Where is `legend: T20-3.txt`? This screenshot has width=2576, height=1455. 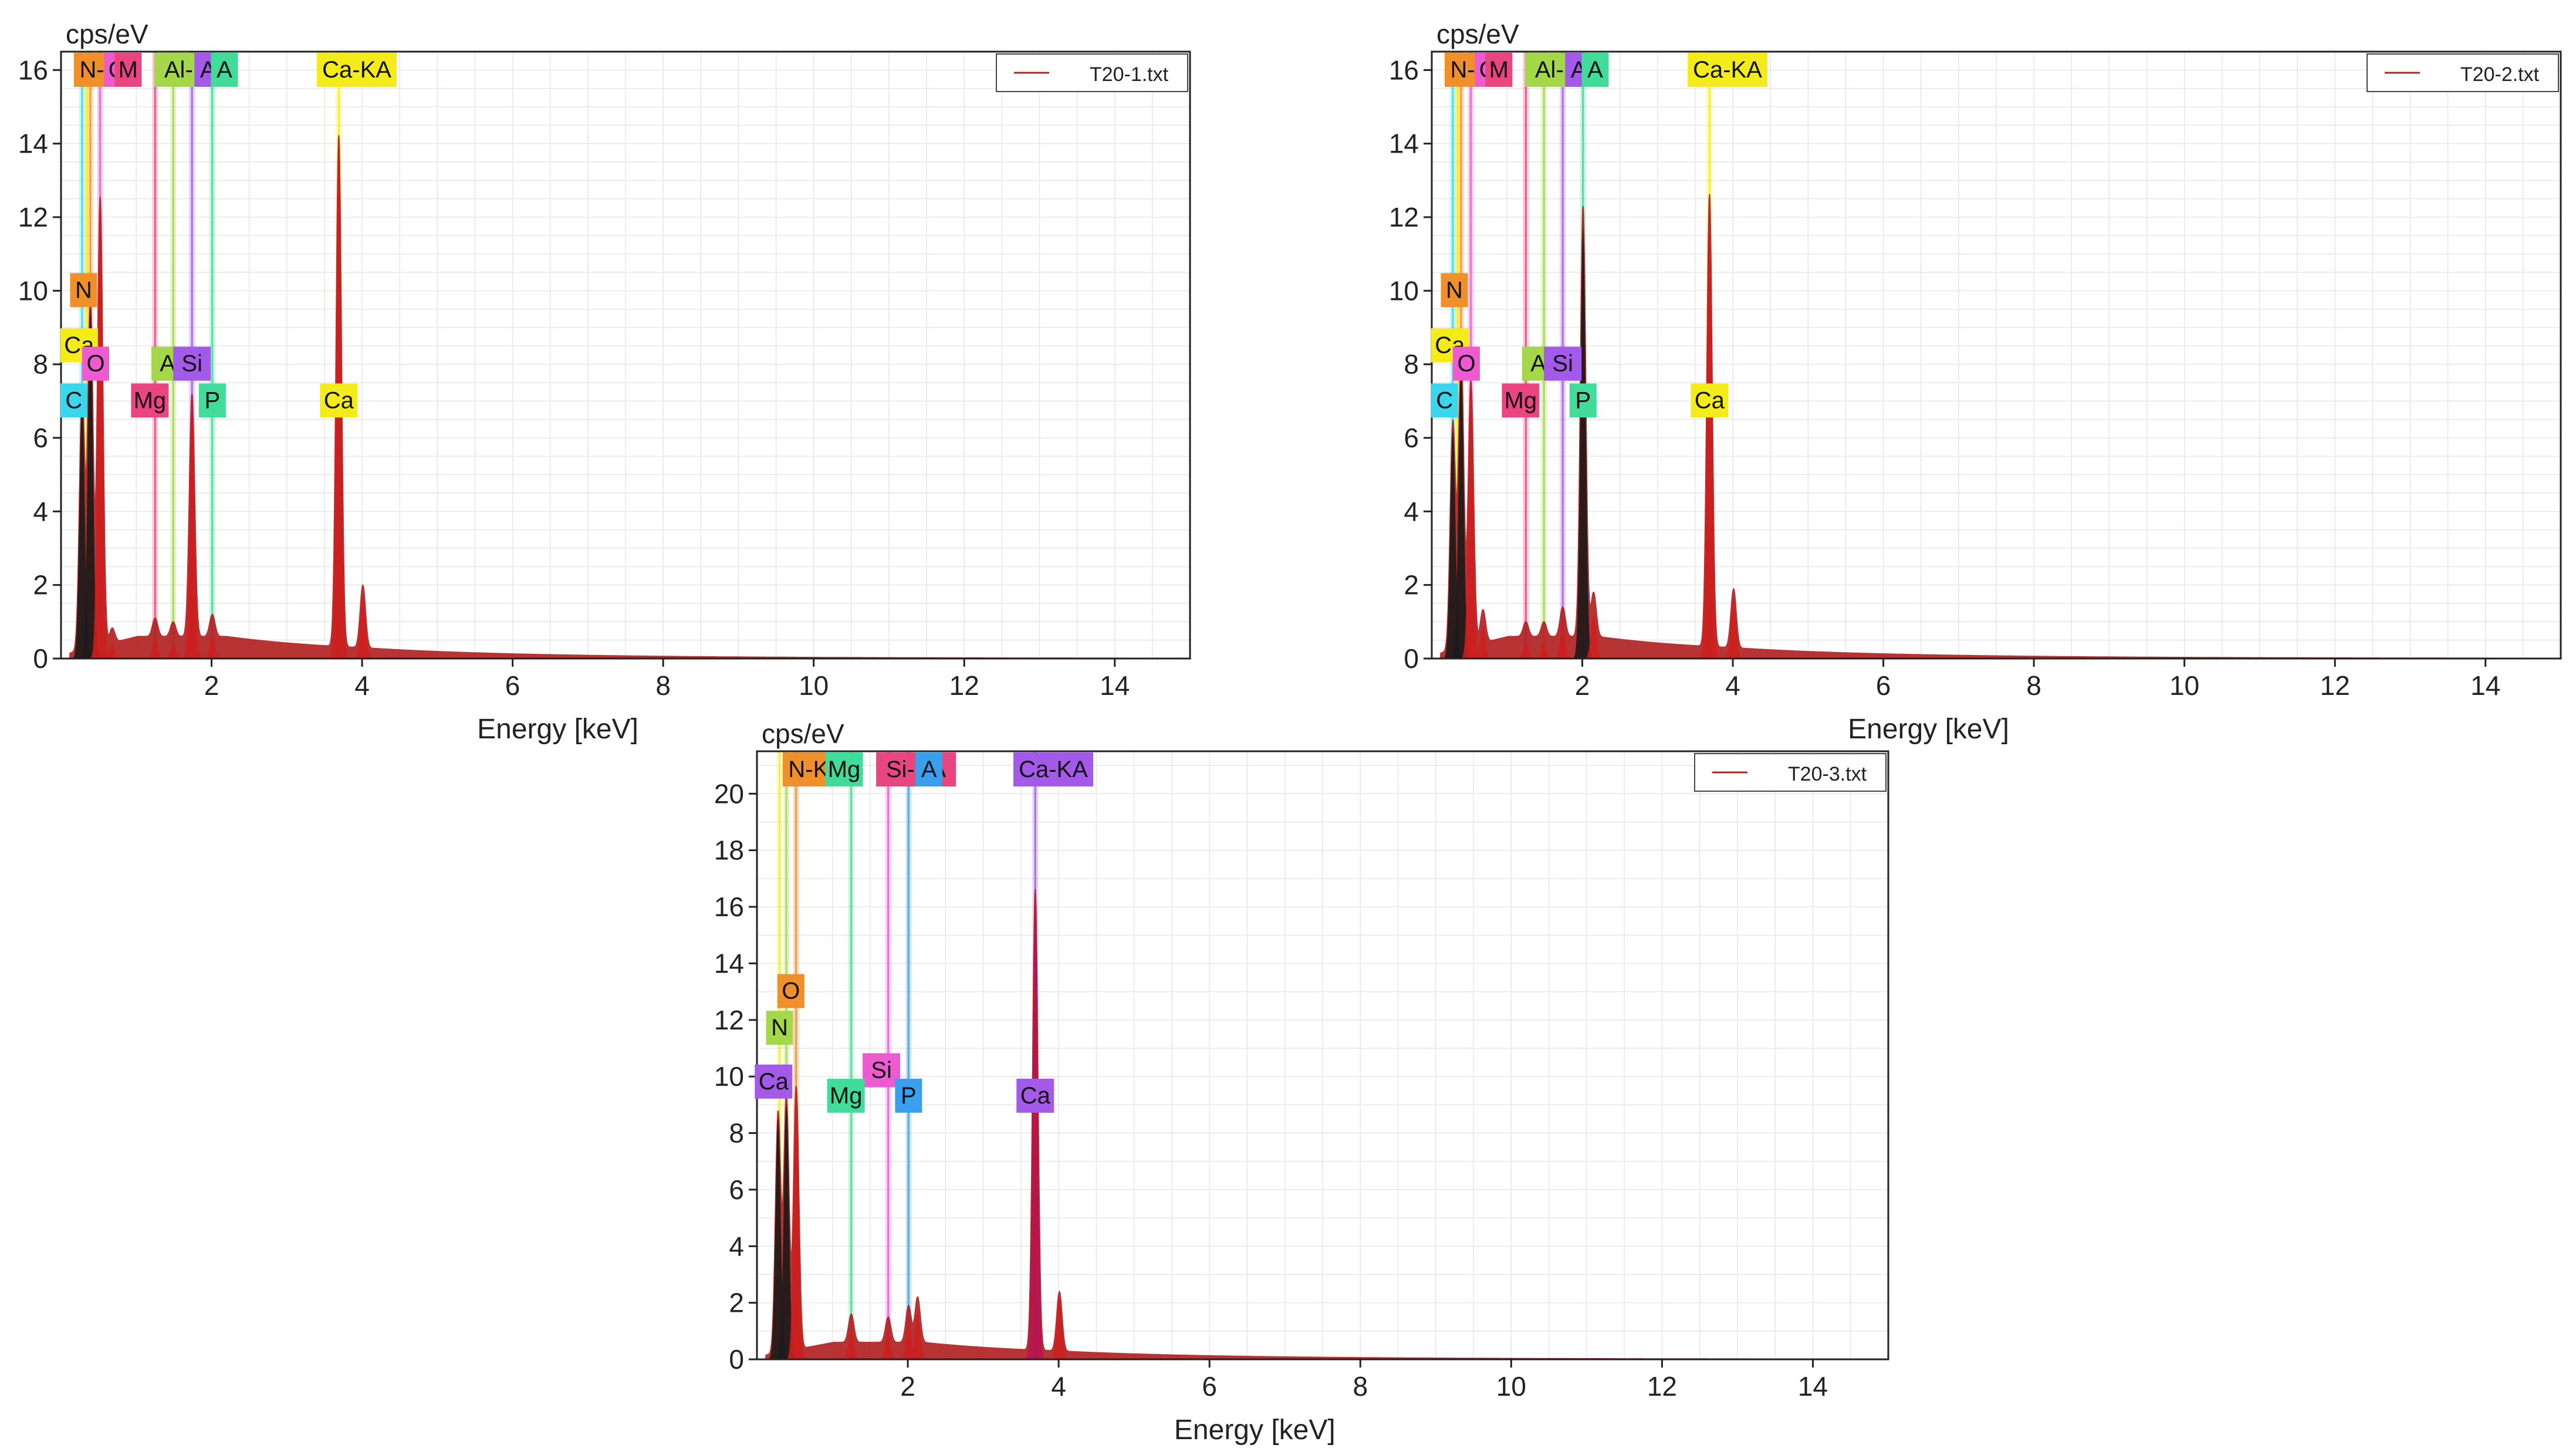
legend: T20-3.txt is located at coordinates (1790, 772).